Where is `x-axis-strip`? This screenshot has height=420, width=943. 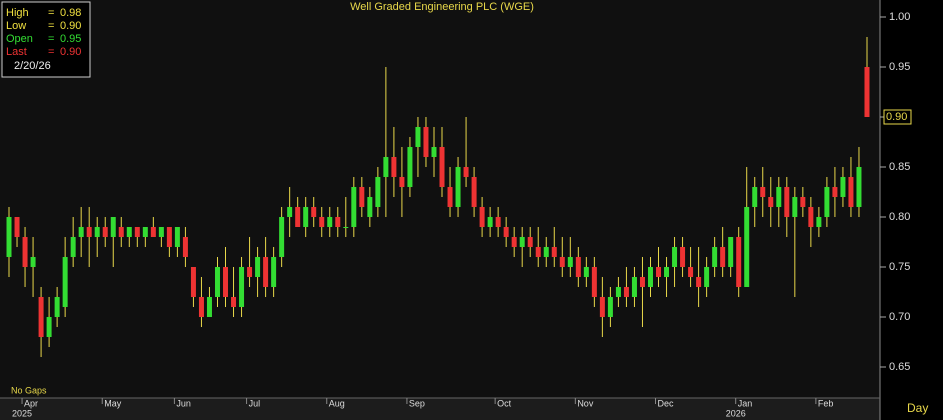 x-axis-strip is located at coordinates (440, 409).